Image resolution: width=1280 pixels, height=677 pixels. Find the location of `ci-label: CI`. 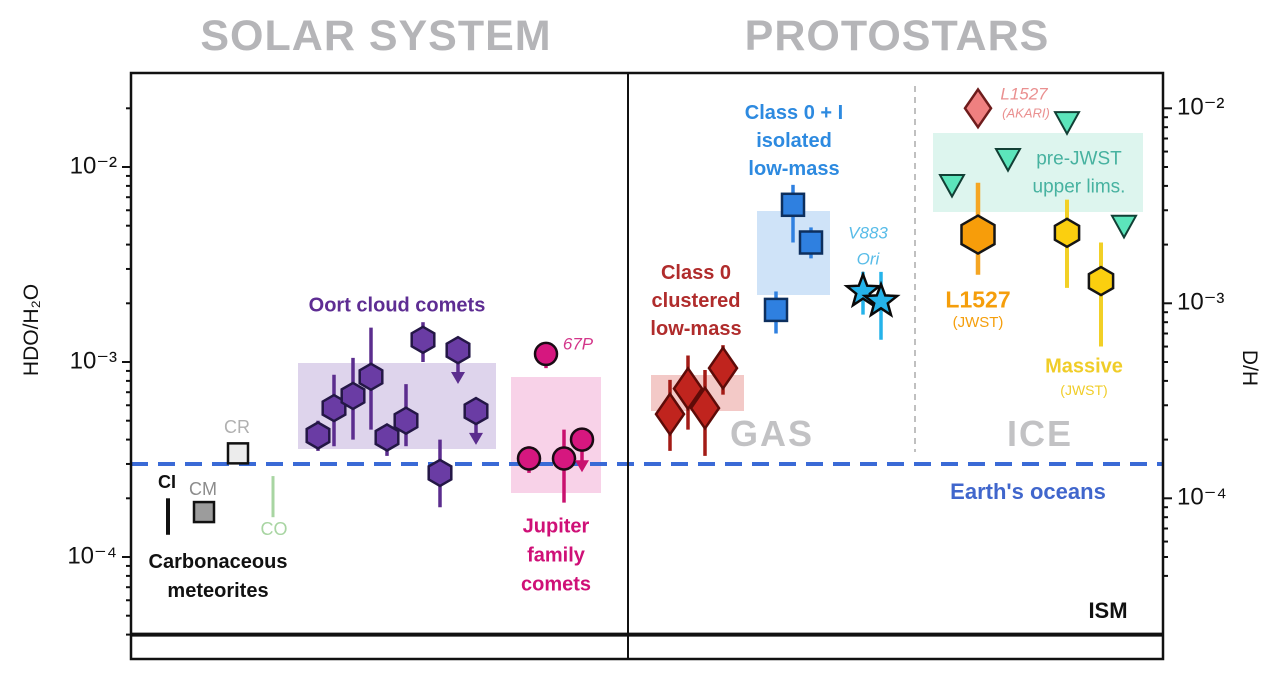

ci-label: CI is located at coordinates (167, 481).